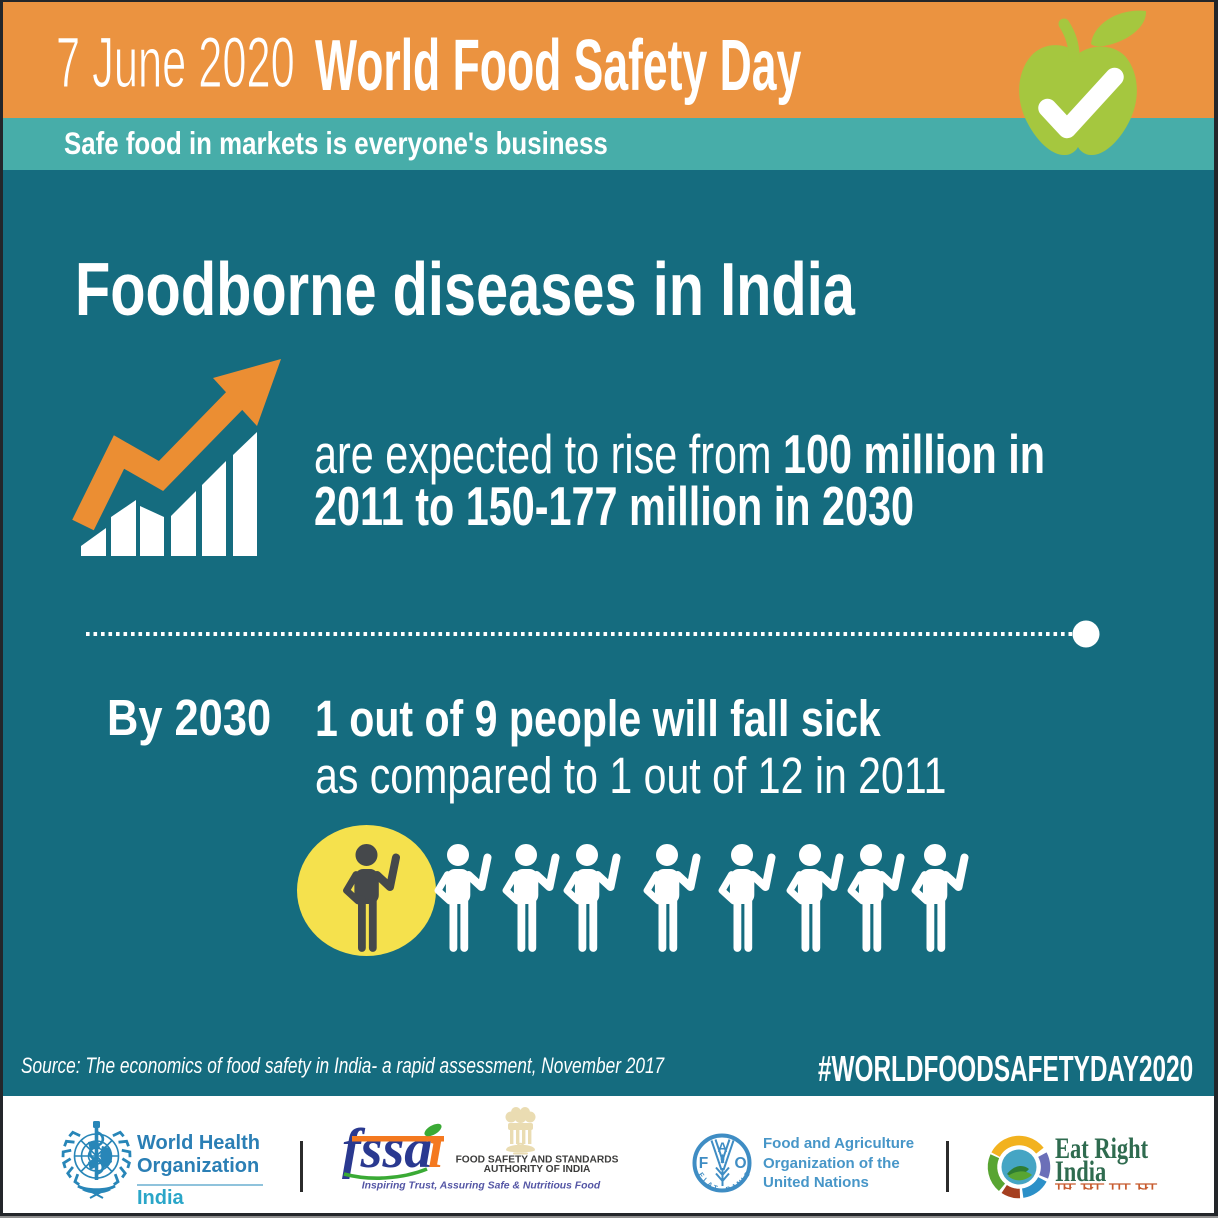 Image resolution: width=1218 pixels, height=1218 pixels. Describe the element at coordinates (740, 1183) in the screenshot. I see `svg-text: N` at that location.